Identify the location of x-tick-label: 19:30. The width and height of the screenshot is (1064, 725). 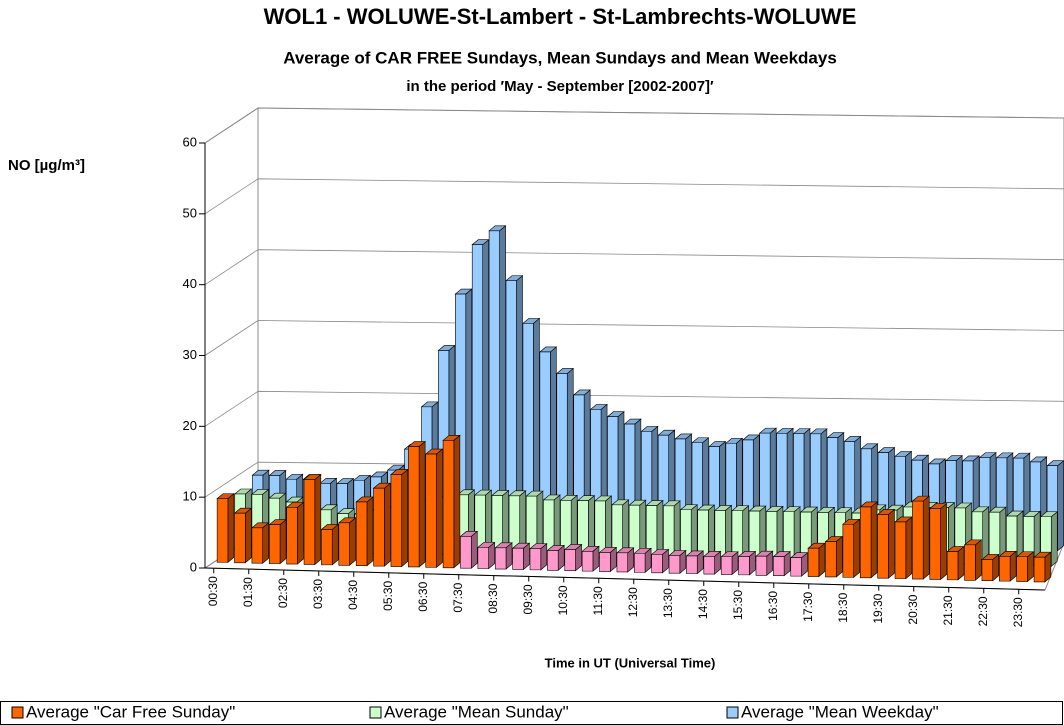
(878, 608).